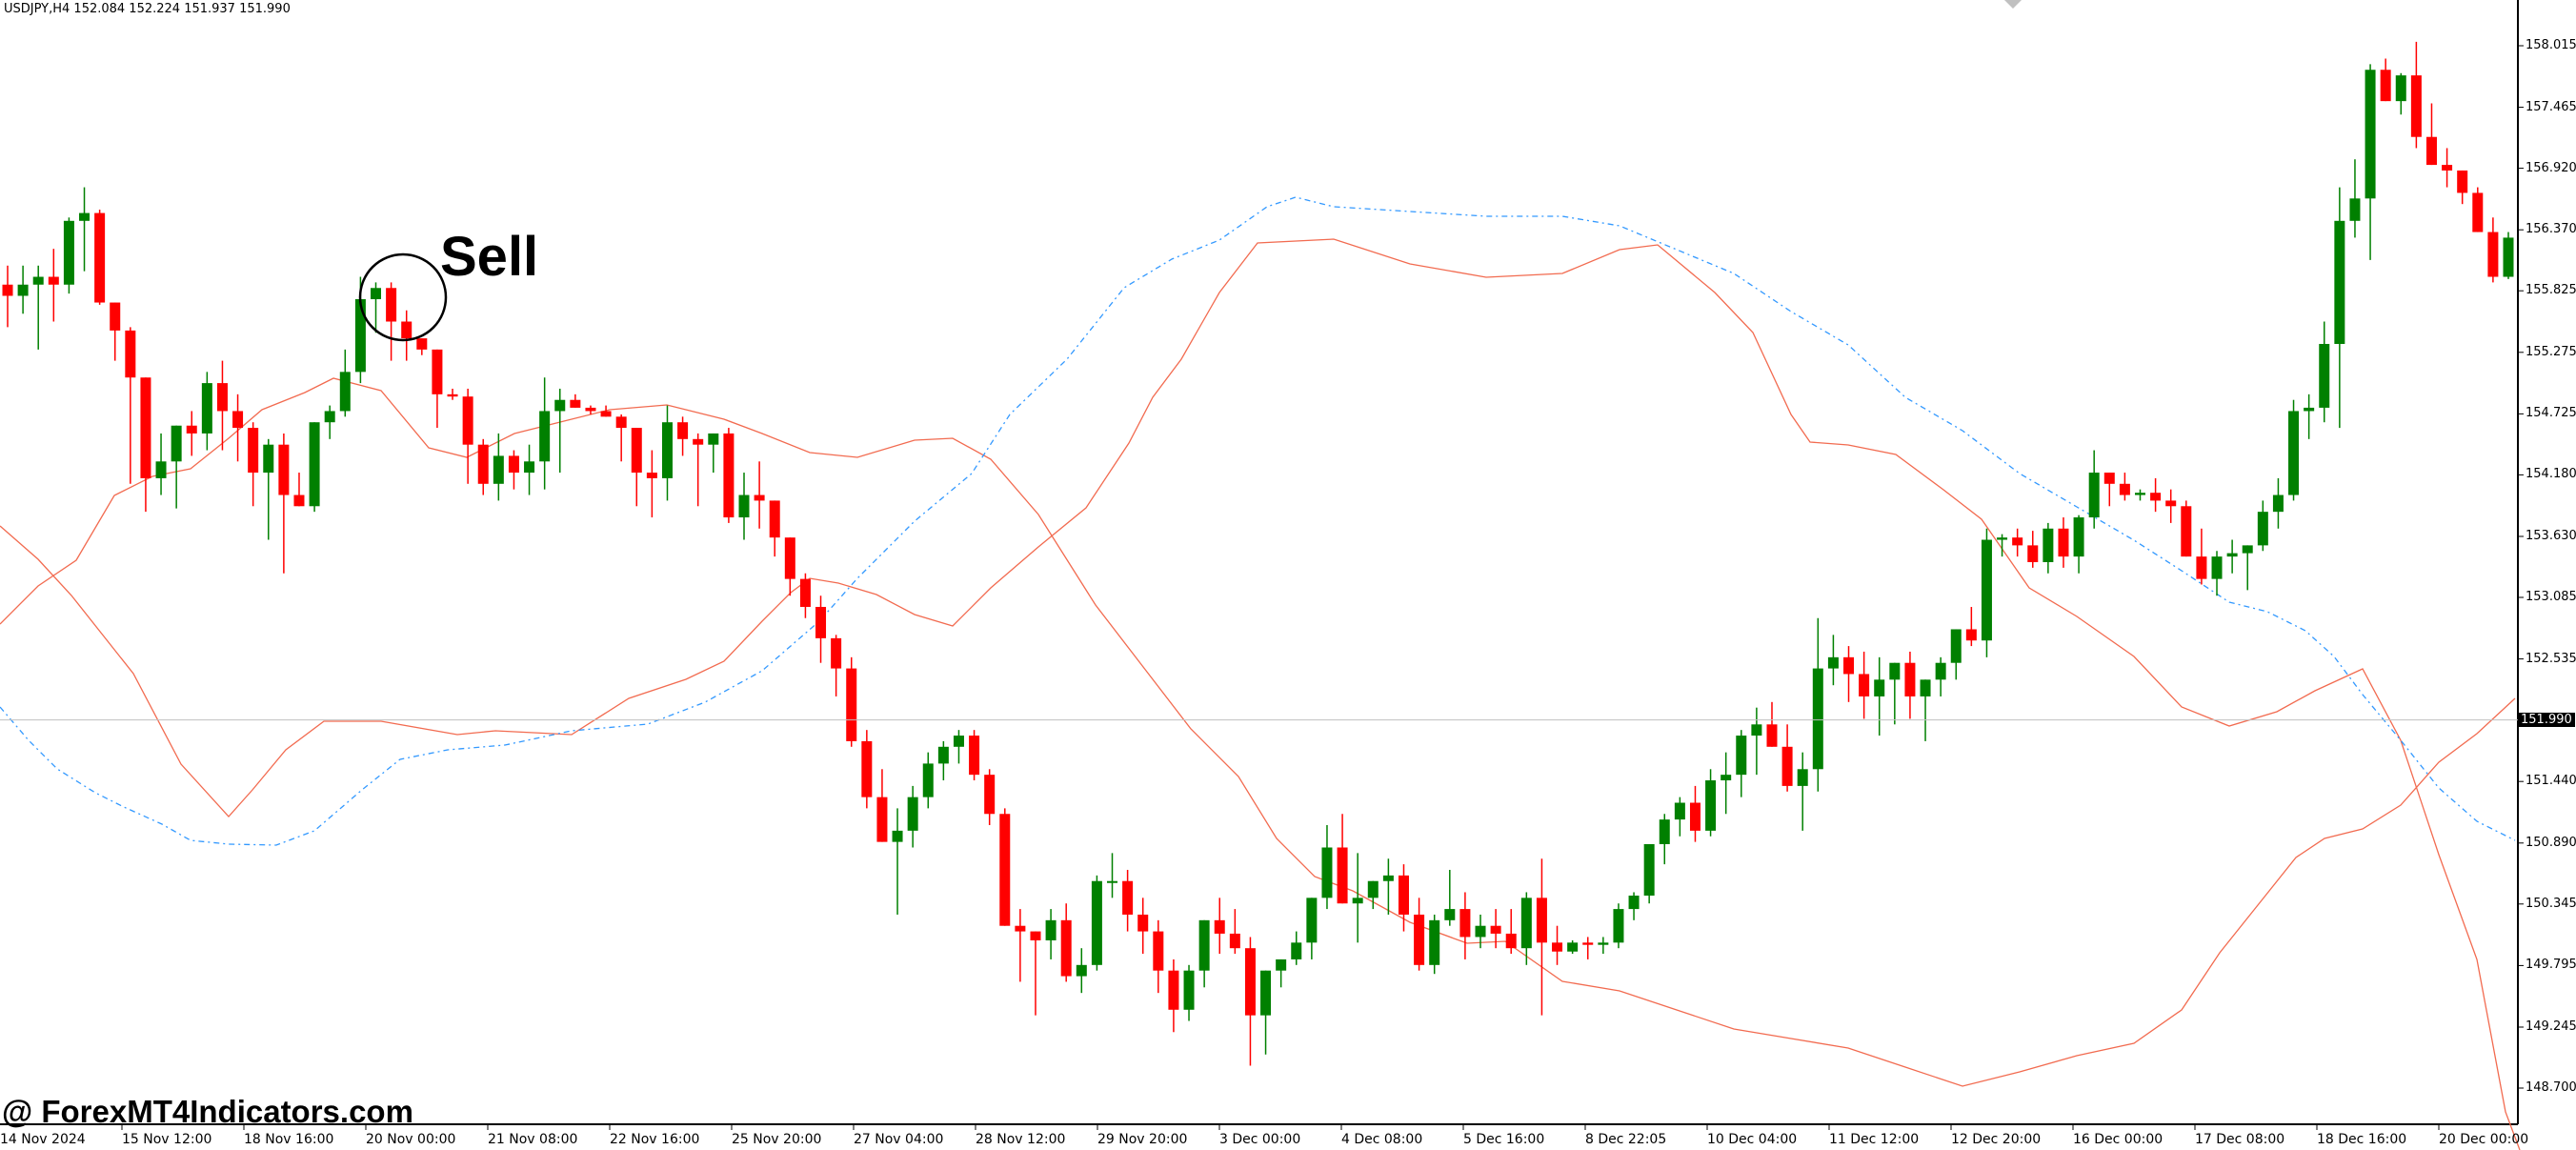 The image size is (2576, 1150). Describe the element at coordinates (1281, 1127) in the screenshot. I see `time-axis-ticks` at that location.